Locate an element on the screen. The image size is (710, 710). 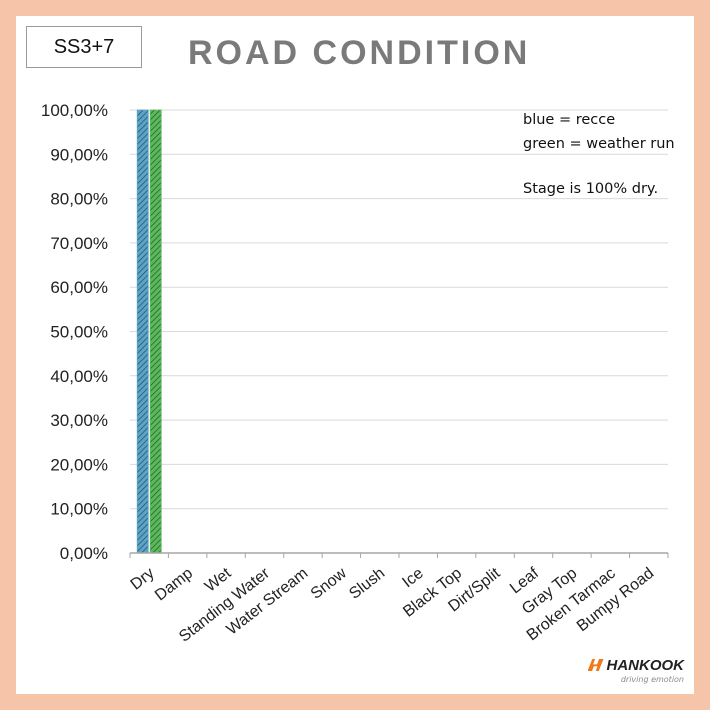
x-category-label: Slush is located at coordinates (367, 584).